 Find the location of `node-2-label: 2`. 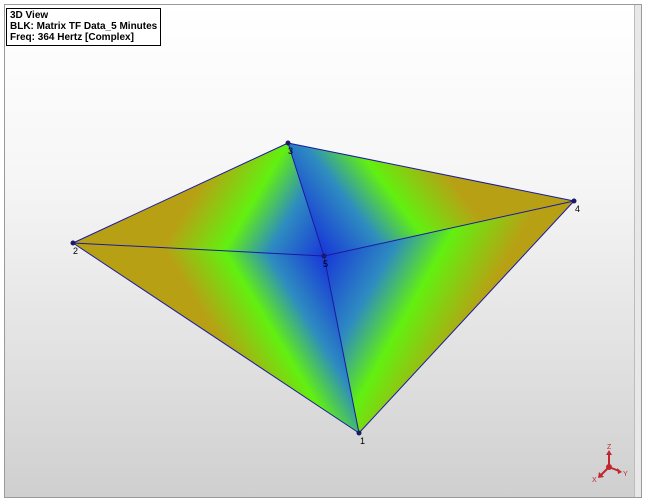

node-2-label: 2 is located at coordinates (75, 251).